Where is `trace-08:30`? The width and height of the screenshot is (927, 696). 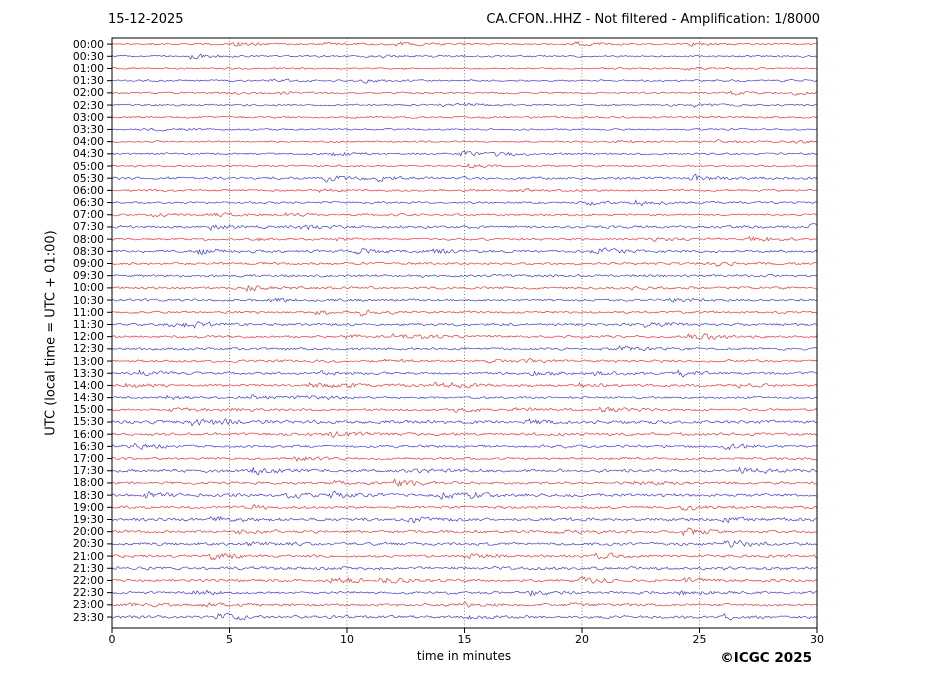
trace-08:30 is located at coordinates (464, 251).